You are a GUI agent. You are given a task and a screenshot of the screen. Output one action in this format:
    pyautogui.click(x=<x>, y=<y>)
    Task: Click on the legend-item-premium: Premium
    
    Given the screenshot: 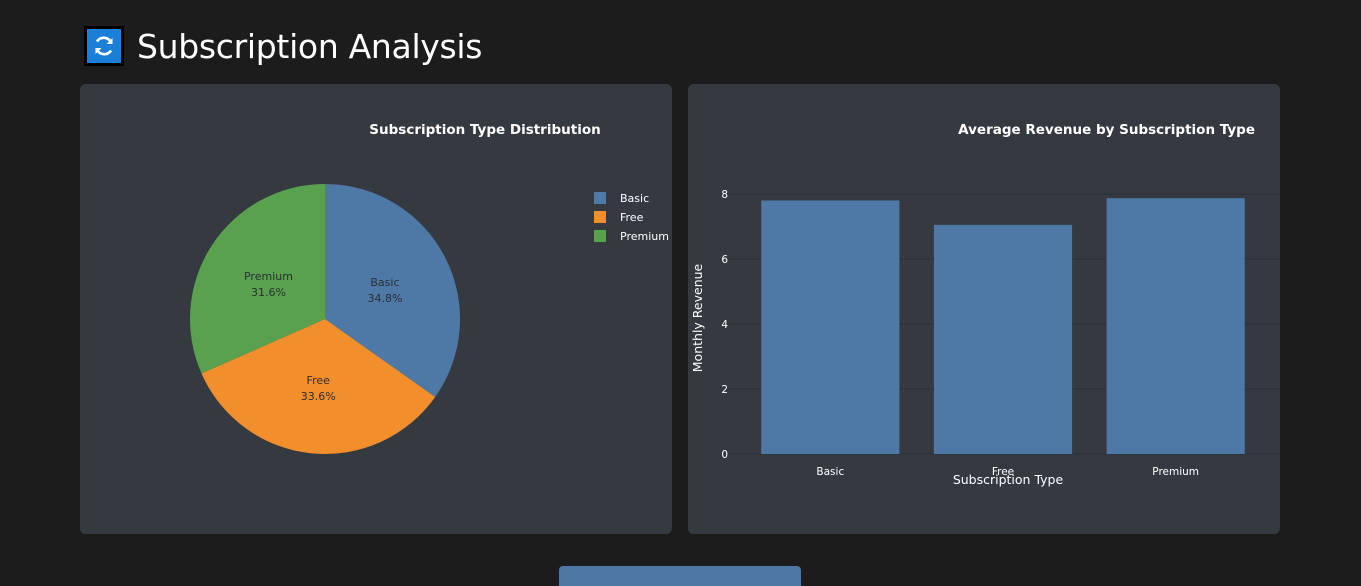 What is the action you would take?
    pyautogui.click(x=644, y=236)
    